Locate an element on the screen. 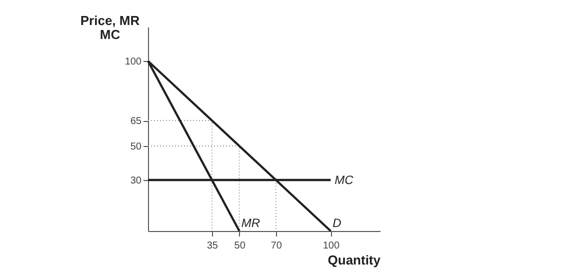 This screenshot has height=268, width=561. y-axis-title: Price, MR MC is located at coordinates (110, 27).